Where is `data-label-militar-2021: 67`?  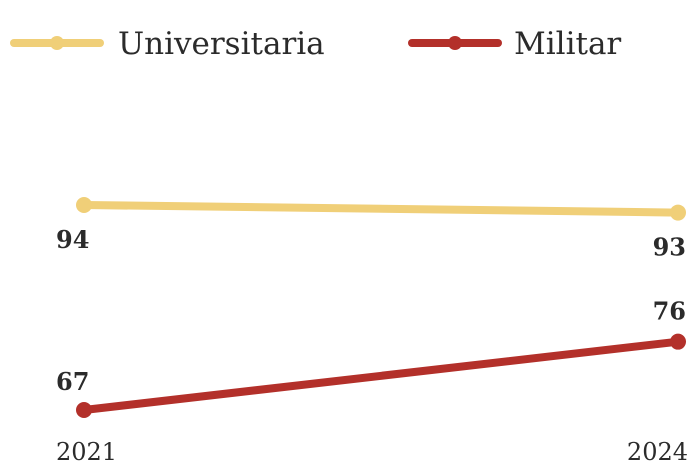 data-label-militar-2021: 67 is located at coordinates (72, 381).